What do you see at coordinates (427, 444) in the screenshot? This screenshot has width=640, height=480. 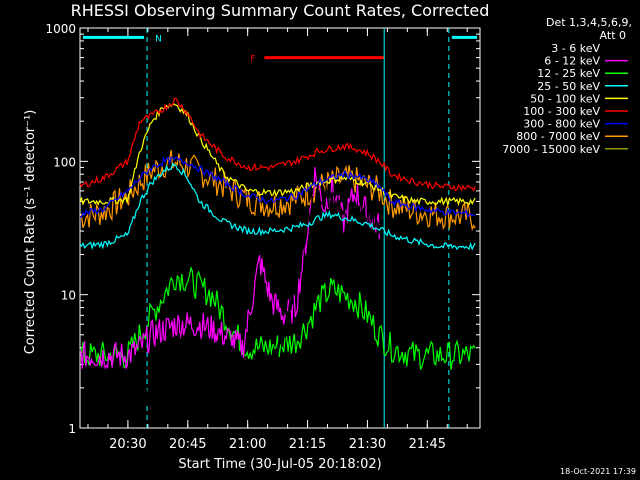 I see `x-tick-label: 21:45` at bounding box center [427, 444].